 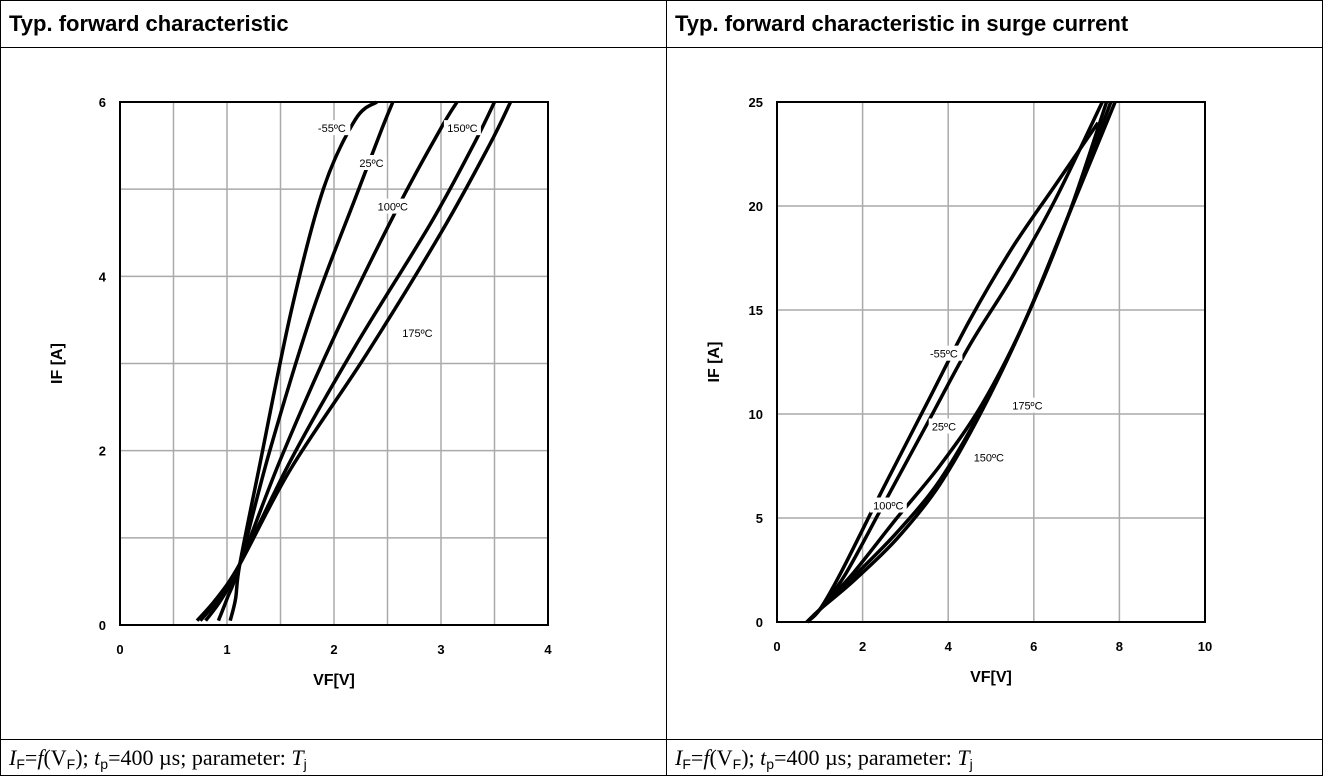 What do you see at coordinates (759, 518) in the screenshot?
I see `y-tick-label: 5` at bounding box center [759, 518].